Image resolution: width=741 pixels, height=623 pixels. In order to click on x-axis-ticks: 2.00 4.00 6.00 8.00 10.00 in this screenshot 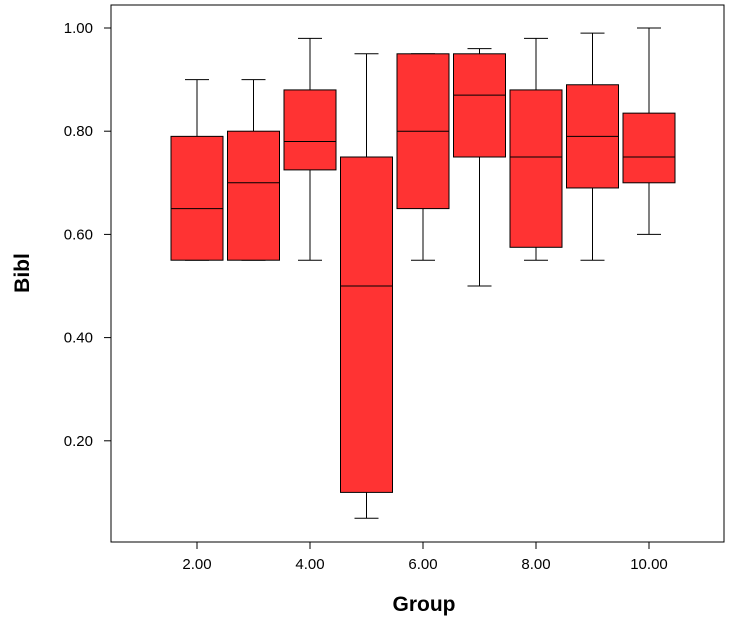, I will do `click(425, 557)`.